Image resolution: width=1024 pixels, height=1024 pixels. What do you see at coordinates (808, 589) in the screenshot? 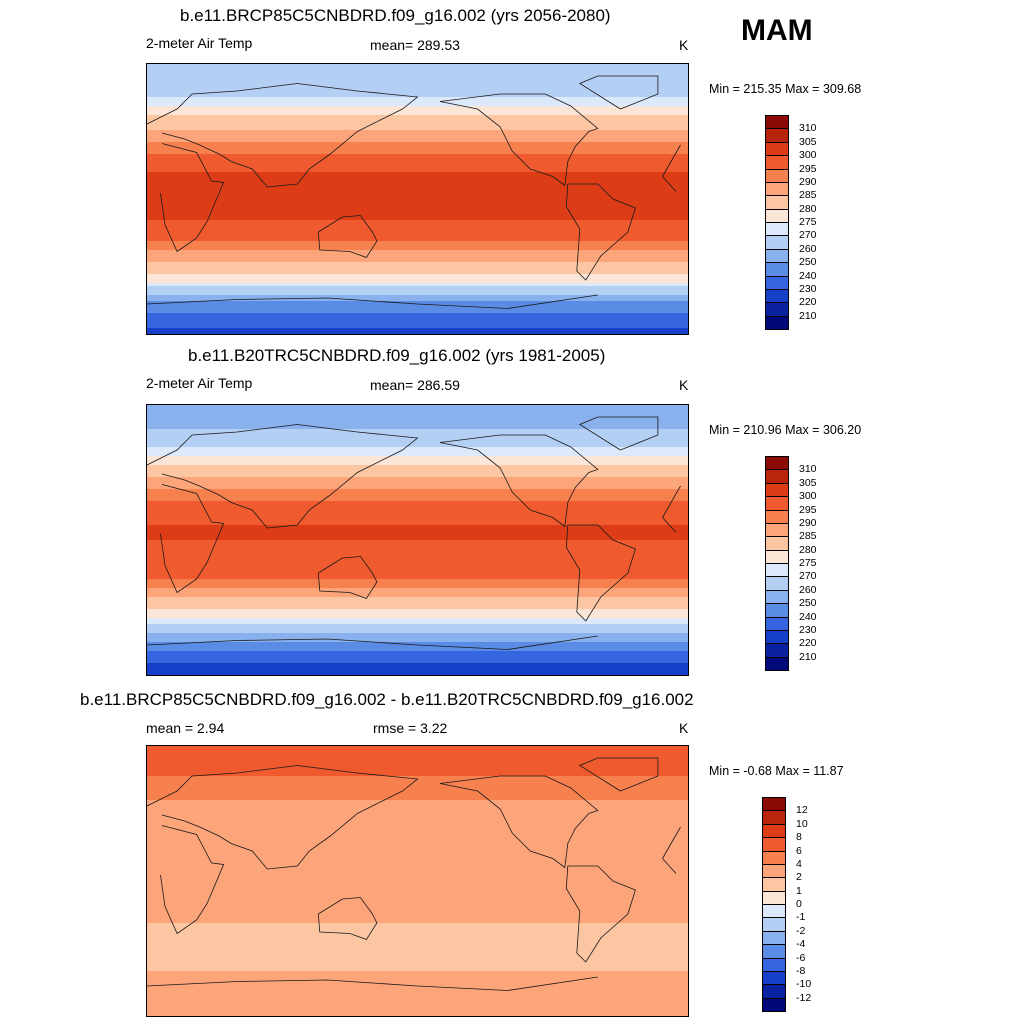
I see `colorbar-tick-label: 260` at bounding box center [808, 589].